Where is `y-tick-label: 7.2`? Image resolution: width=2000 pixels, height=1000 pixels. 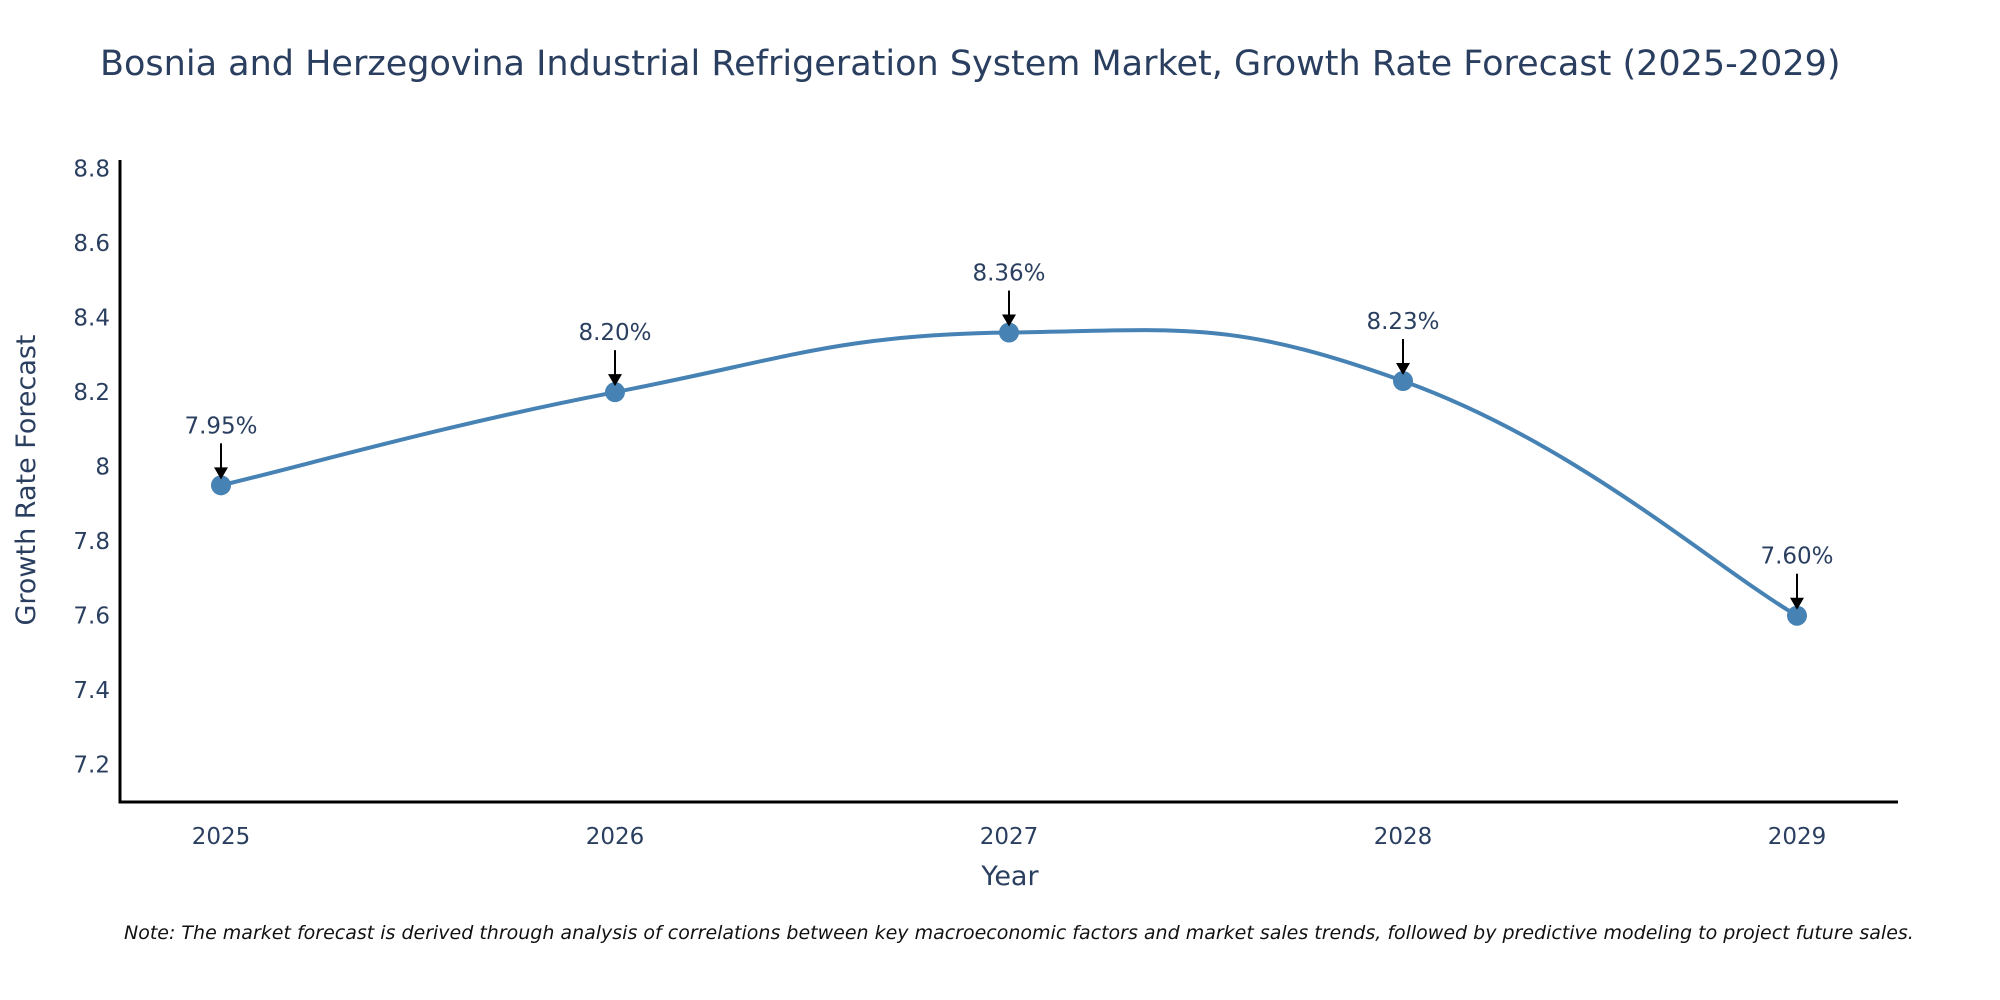 y-tick-label: 7.2 is located at coordinates (91, 766).